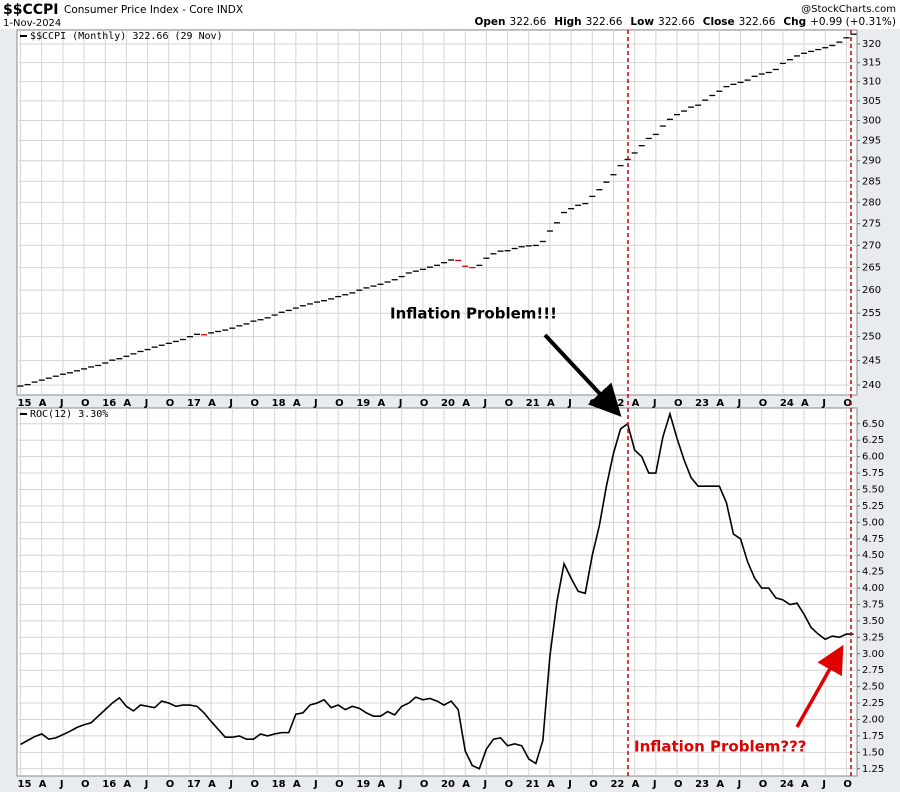 This screenshot has height=792, width=900. What do you see at coordinates (109, 403) in the screenshot?
I see `x-tick-label: 16` at bounding box center [109, 403].